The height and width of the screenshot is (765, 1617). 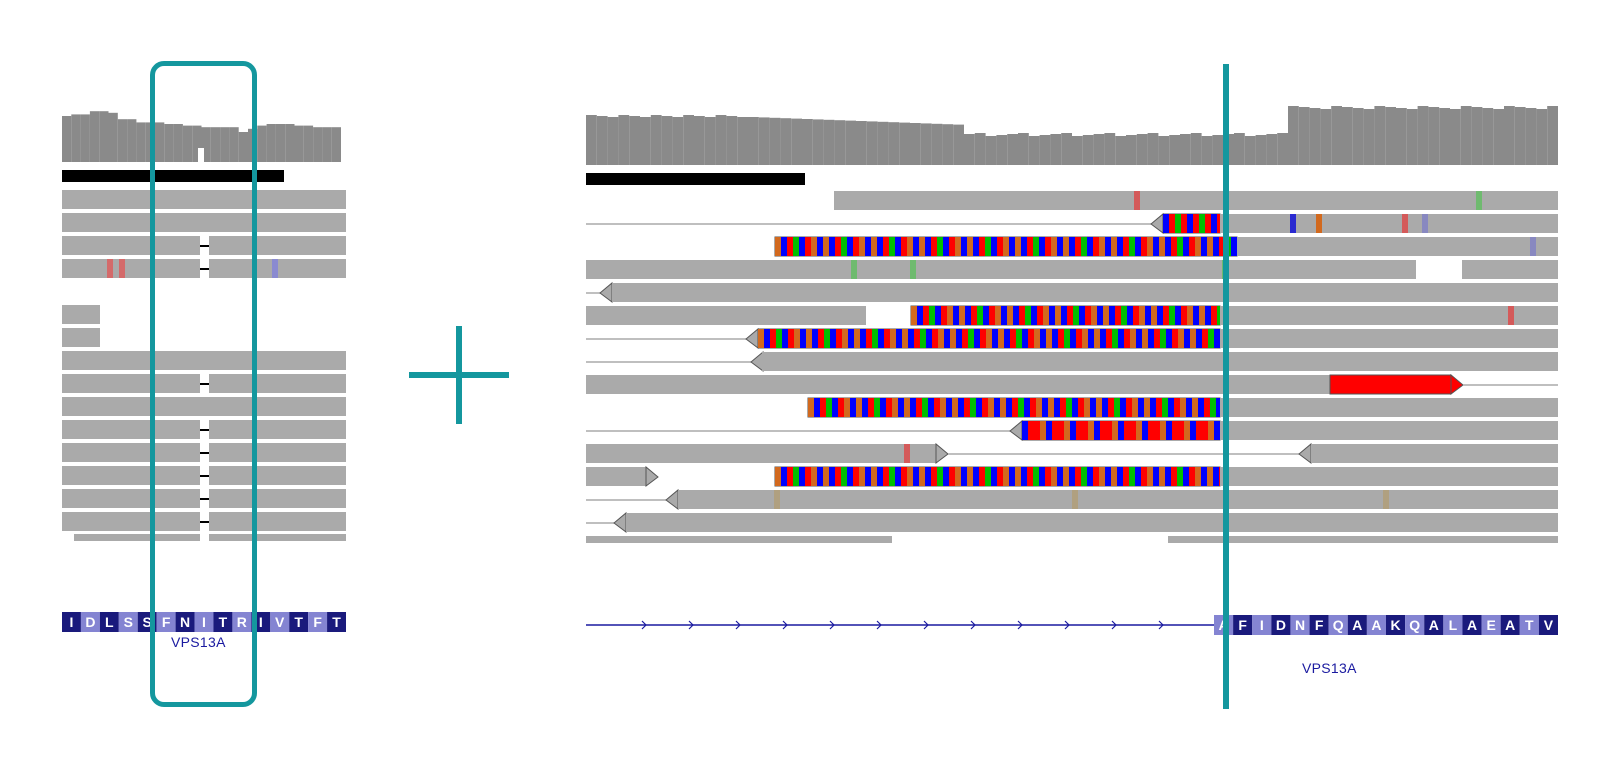 What do you see at coordinates (1357, 625) in the screenshot?
I see `amino-acid-letter: A` at bounding box center [1357, 625].